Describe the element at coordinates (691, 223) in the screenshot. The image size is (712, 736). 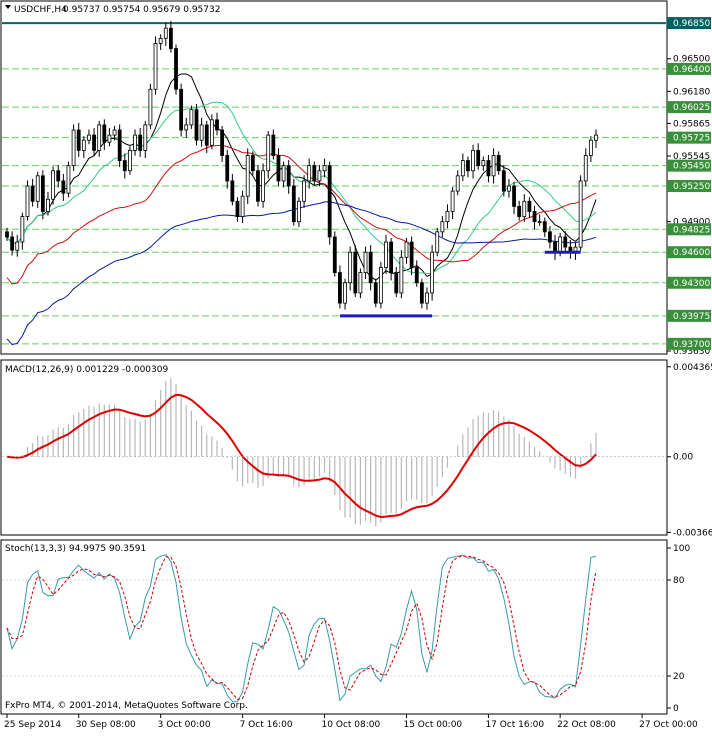
I see `price-tick-label: 0.94900` at that location.